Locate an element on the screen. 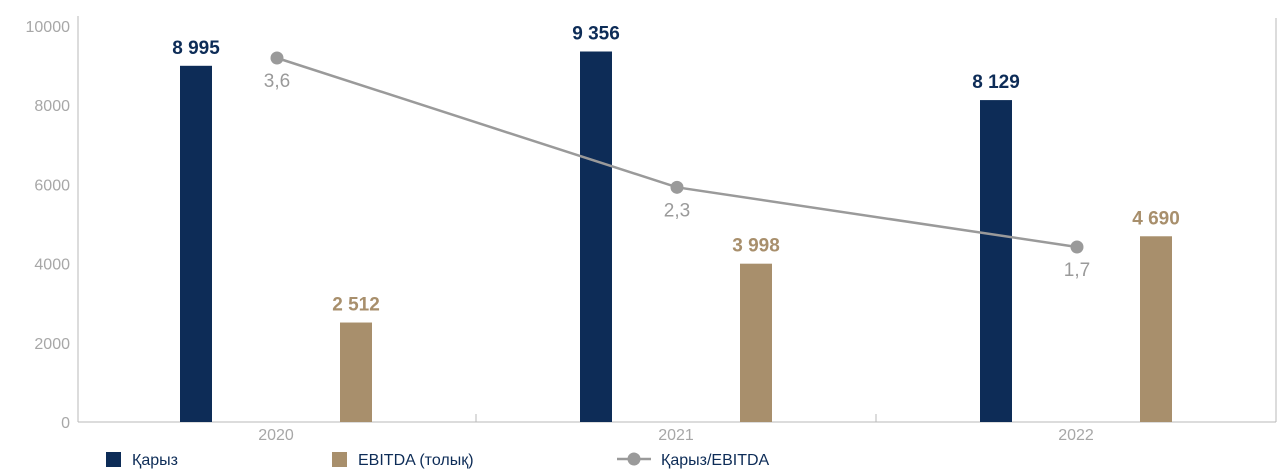 The image size is (1284, 473). legend: Қарыз EBITDA (толық) Қарыз/EBITDA is located at coordinates (438, 460).